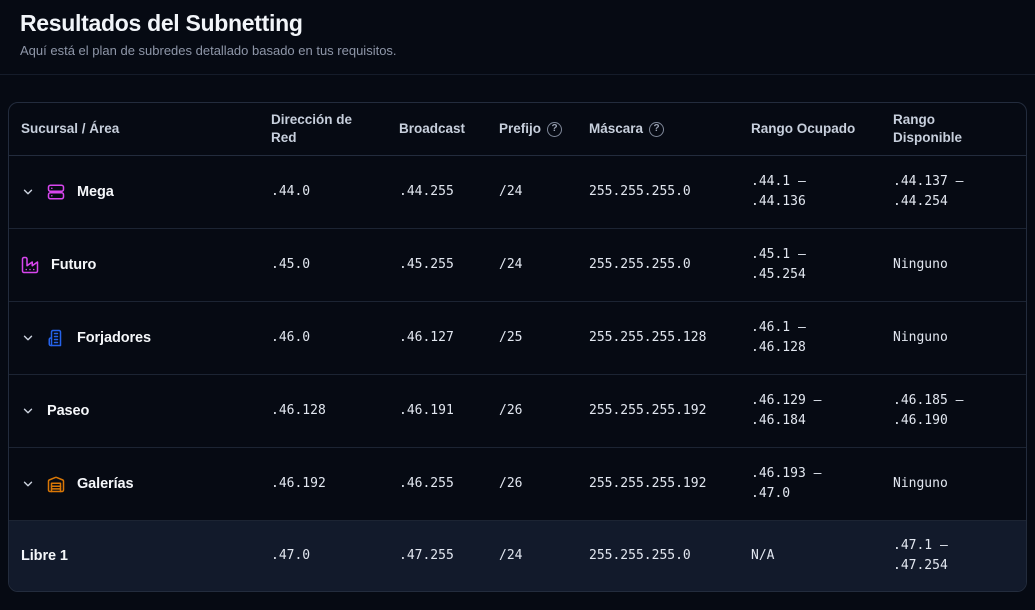 Image resolution: width=1035 pixels, height=610 pixels. Describe the element at coordinates (511, 337) in the screenshot. I see `prefix-cell: /25` at that location.